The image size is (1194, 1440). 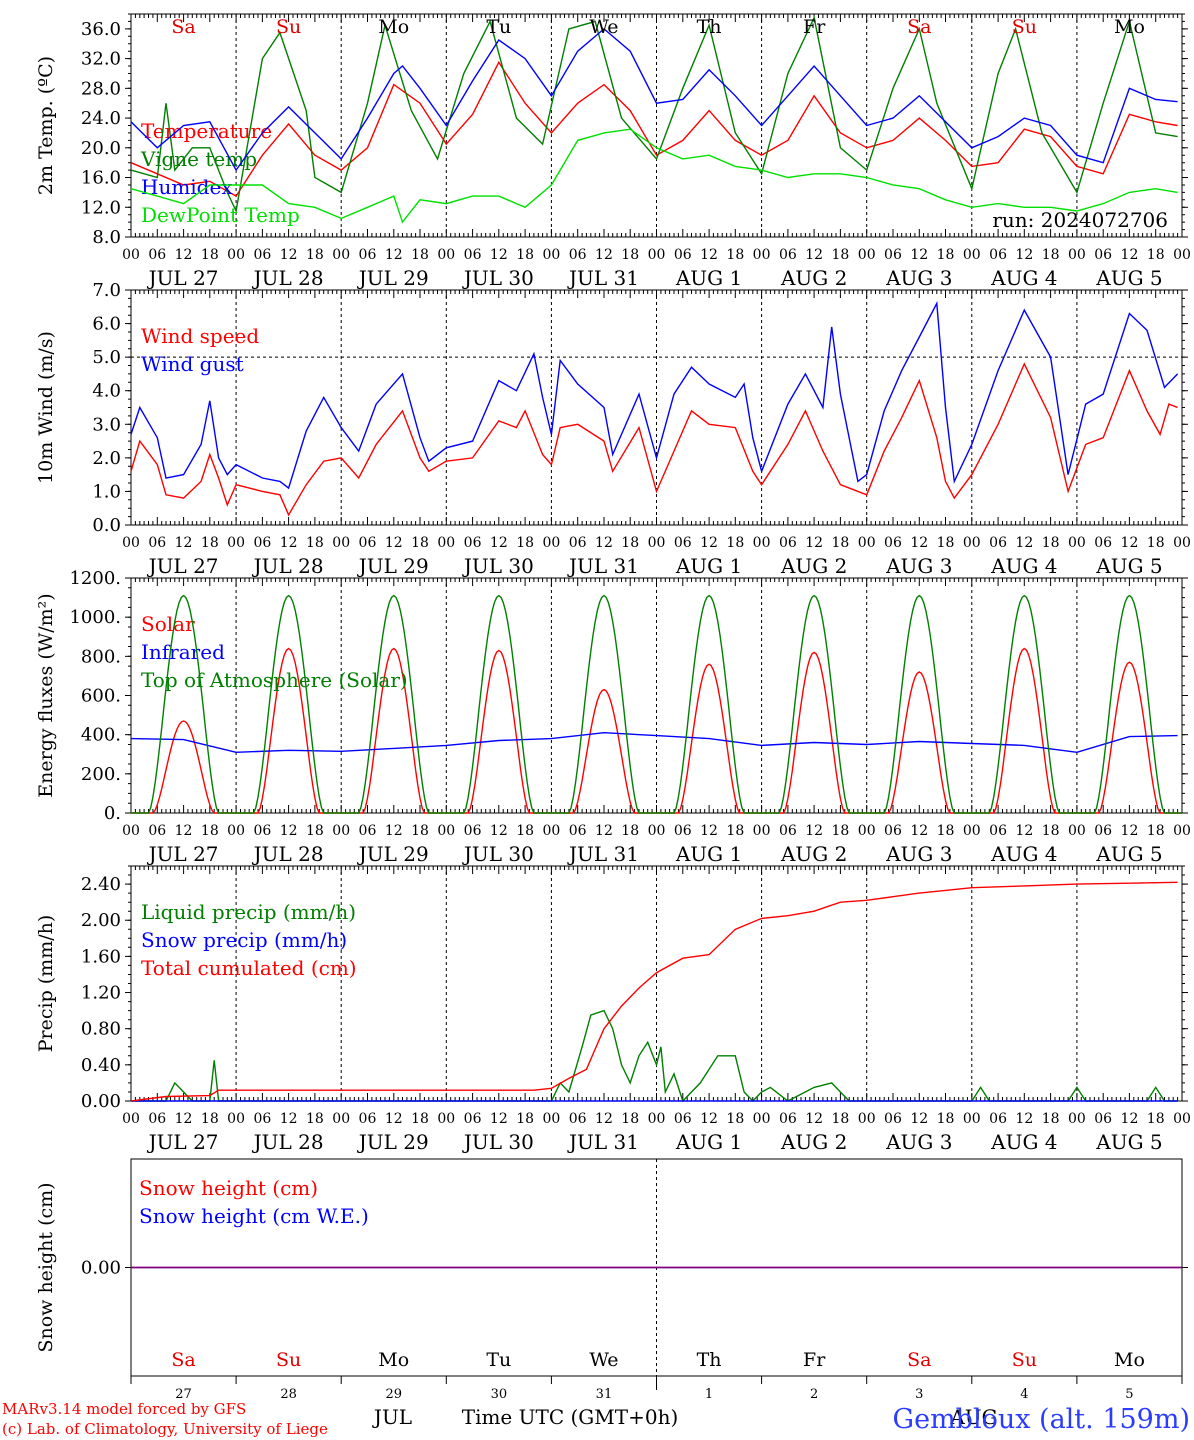 I want to click on weekday-label: Su, so click(x=288, y=27).